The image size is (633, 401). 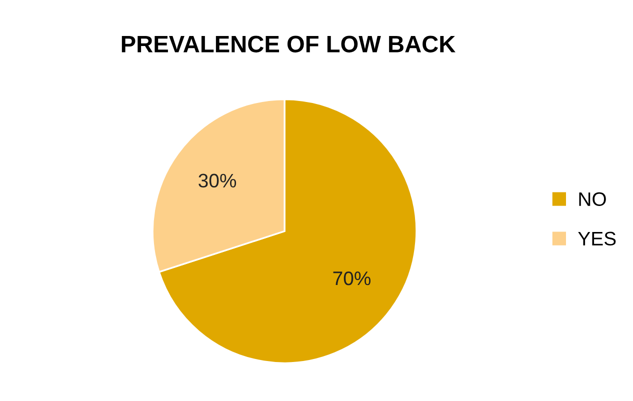 I want to click on data-label: 30%, so click(x=217, y=181).